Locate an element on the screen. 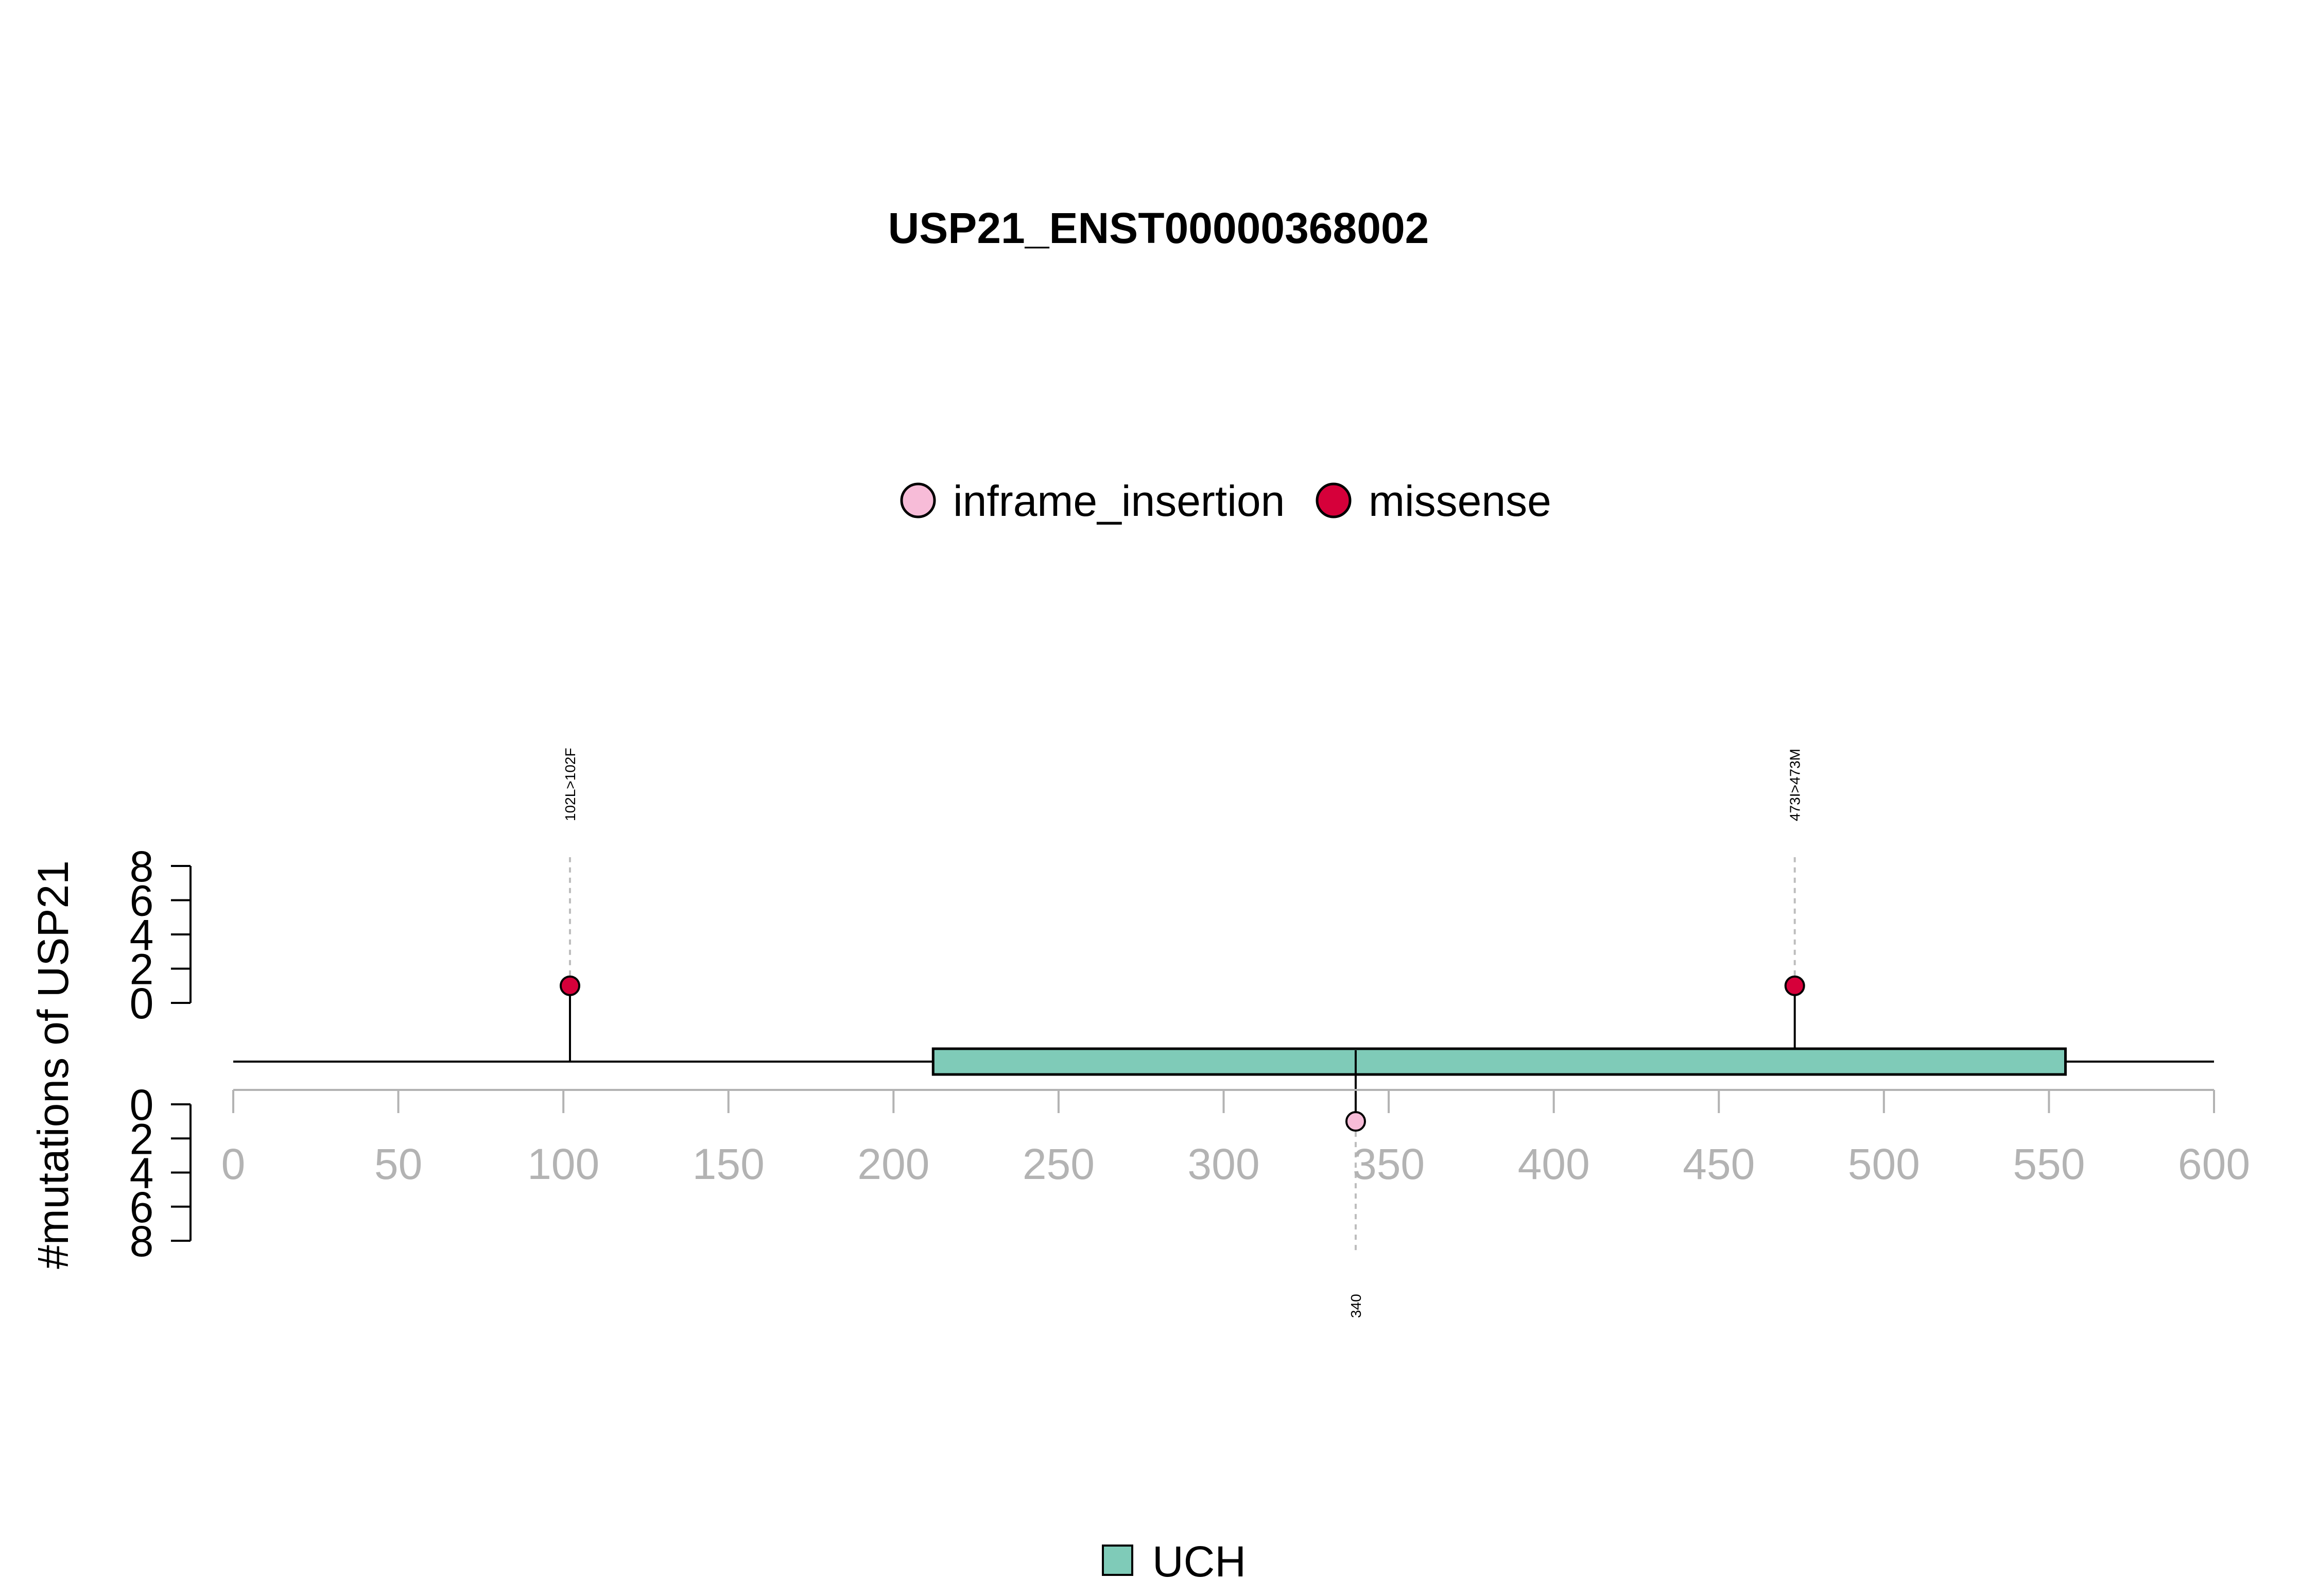 This screenshot has width=2317, height=1596. y-tick-label-bottom-6: 6 is located at coordinates (142, 1207).